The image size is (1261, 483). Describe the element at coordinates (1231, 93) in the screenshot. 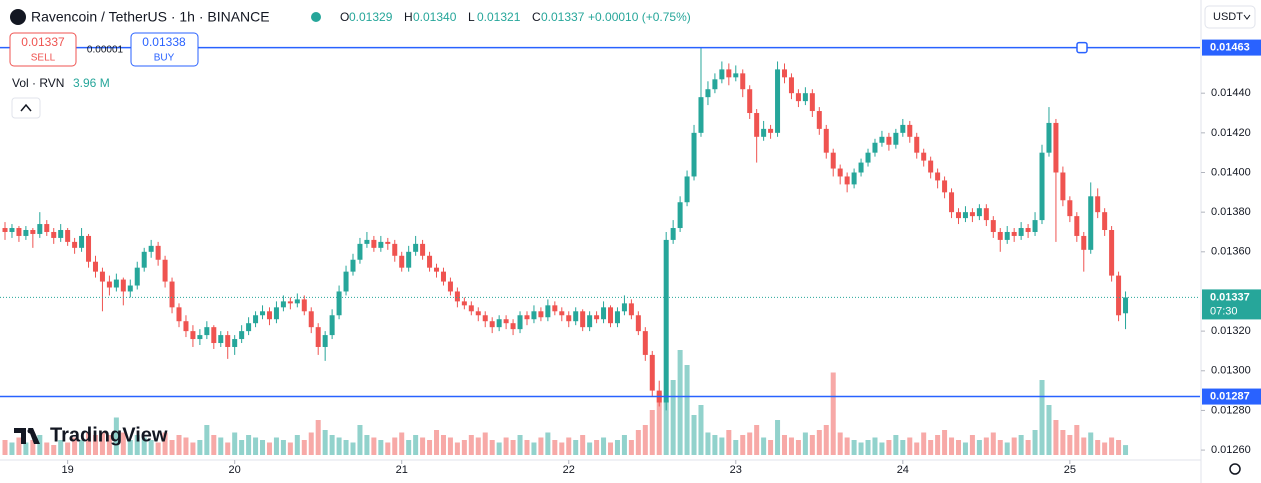

I see `y-tick-label: 0.01440` at that location.